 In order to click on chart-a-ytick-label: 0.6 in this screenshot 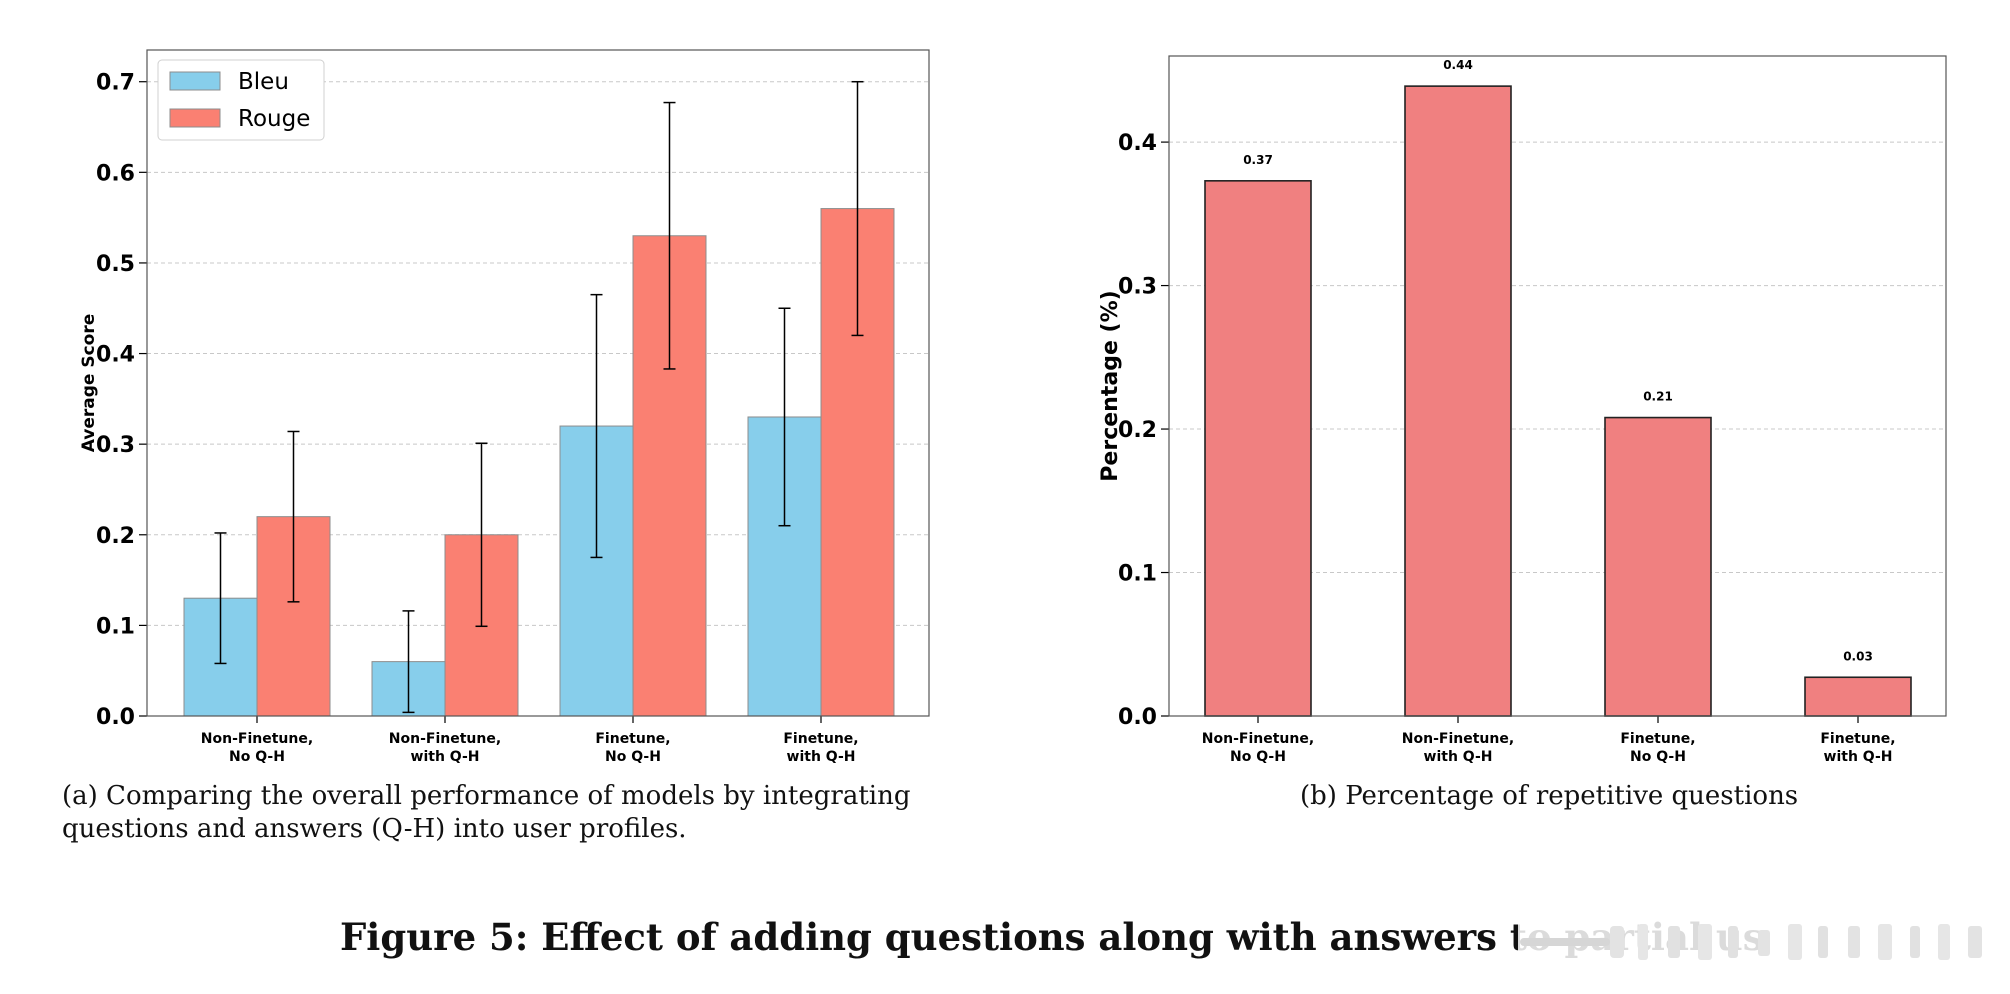, I will do `click(115, 173)`.